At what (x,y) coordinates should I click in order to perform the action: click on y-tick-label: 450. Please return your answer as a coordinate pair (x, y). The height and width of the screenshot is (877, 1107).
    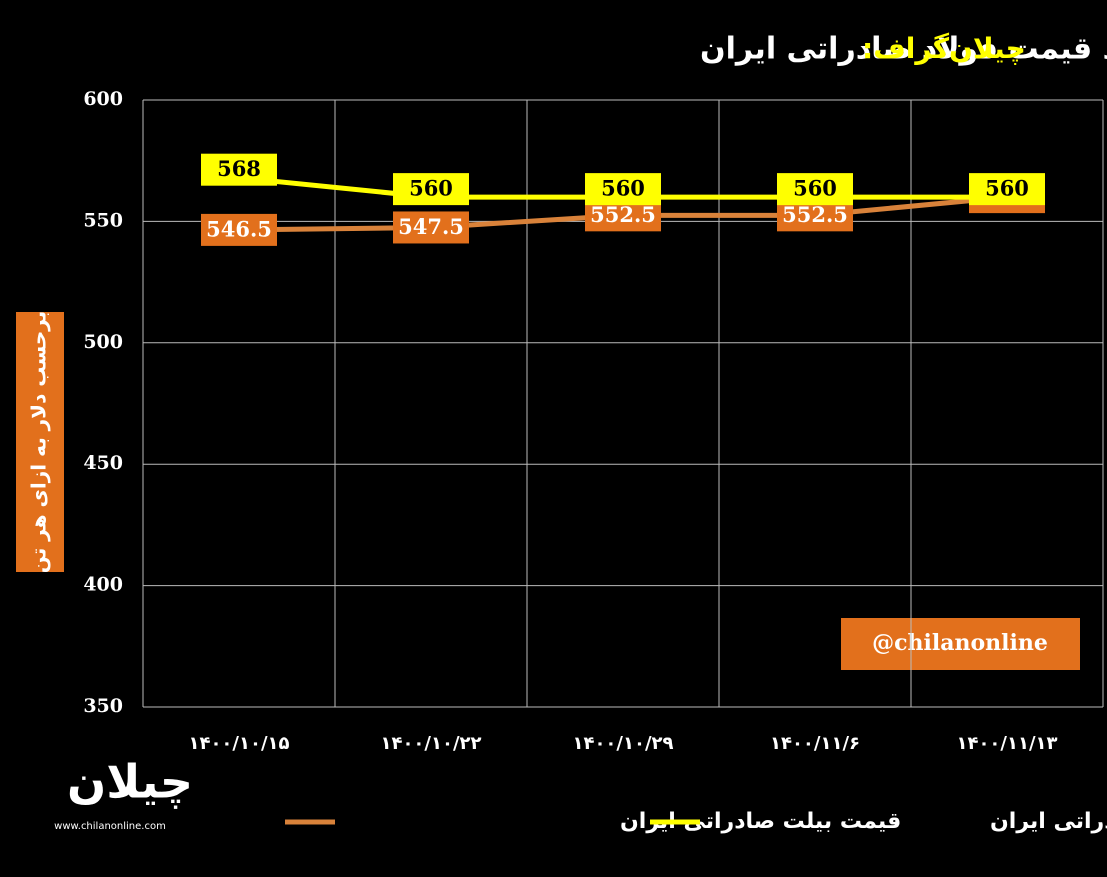
    Looking at the image, I should click on (103, 463).